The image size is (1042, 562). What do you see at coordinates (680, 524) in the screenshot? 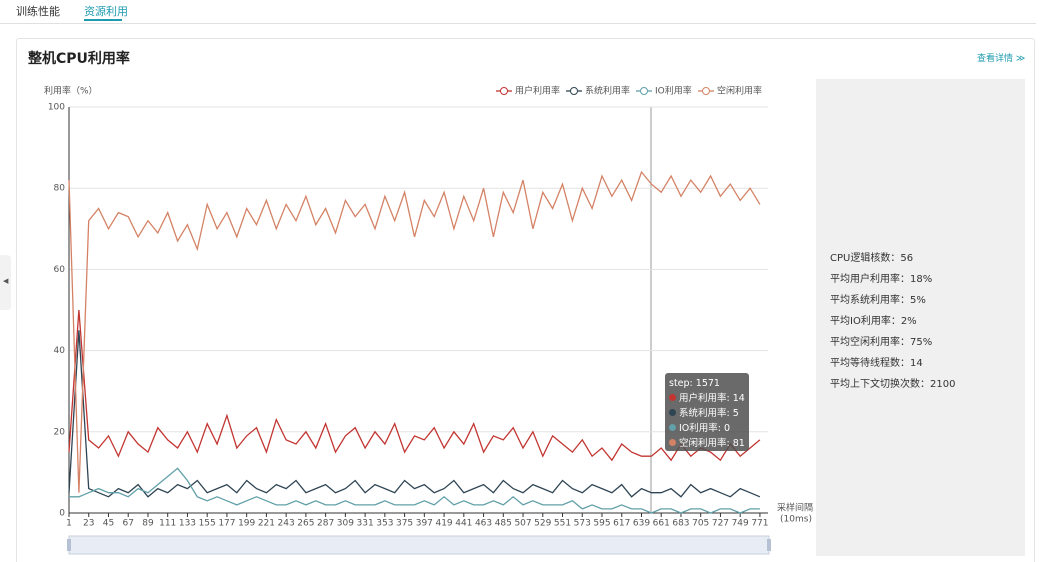
I see `x-tick-label: 683` at bounding box center [680, 524].